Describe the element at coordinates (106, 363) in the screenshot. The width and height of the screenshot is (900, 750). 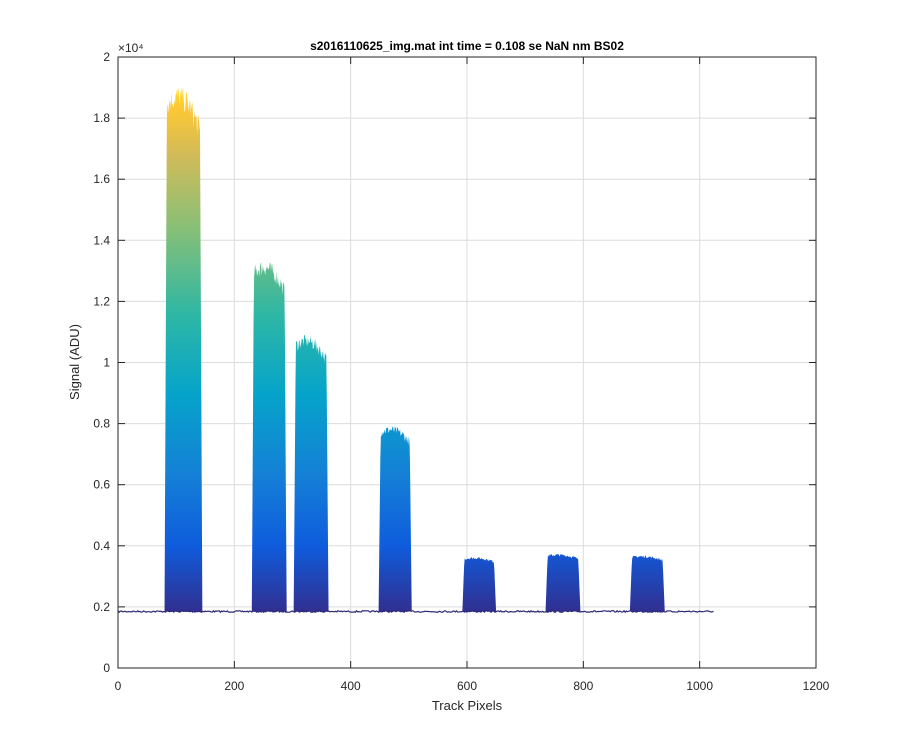
I see `y-tick-label: 1` at that location.